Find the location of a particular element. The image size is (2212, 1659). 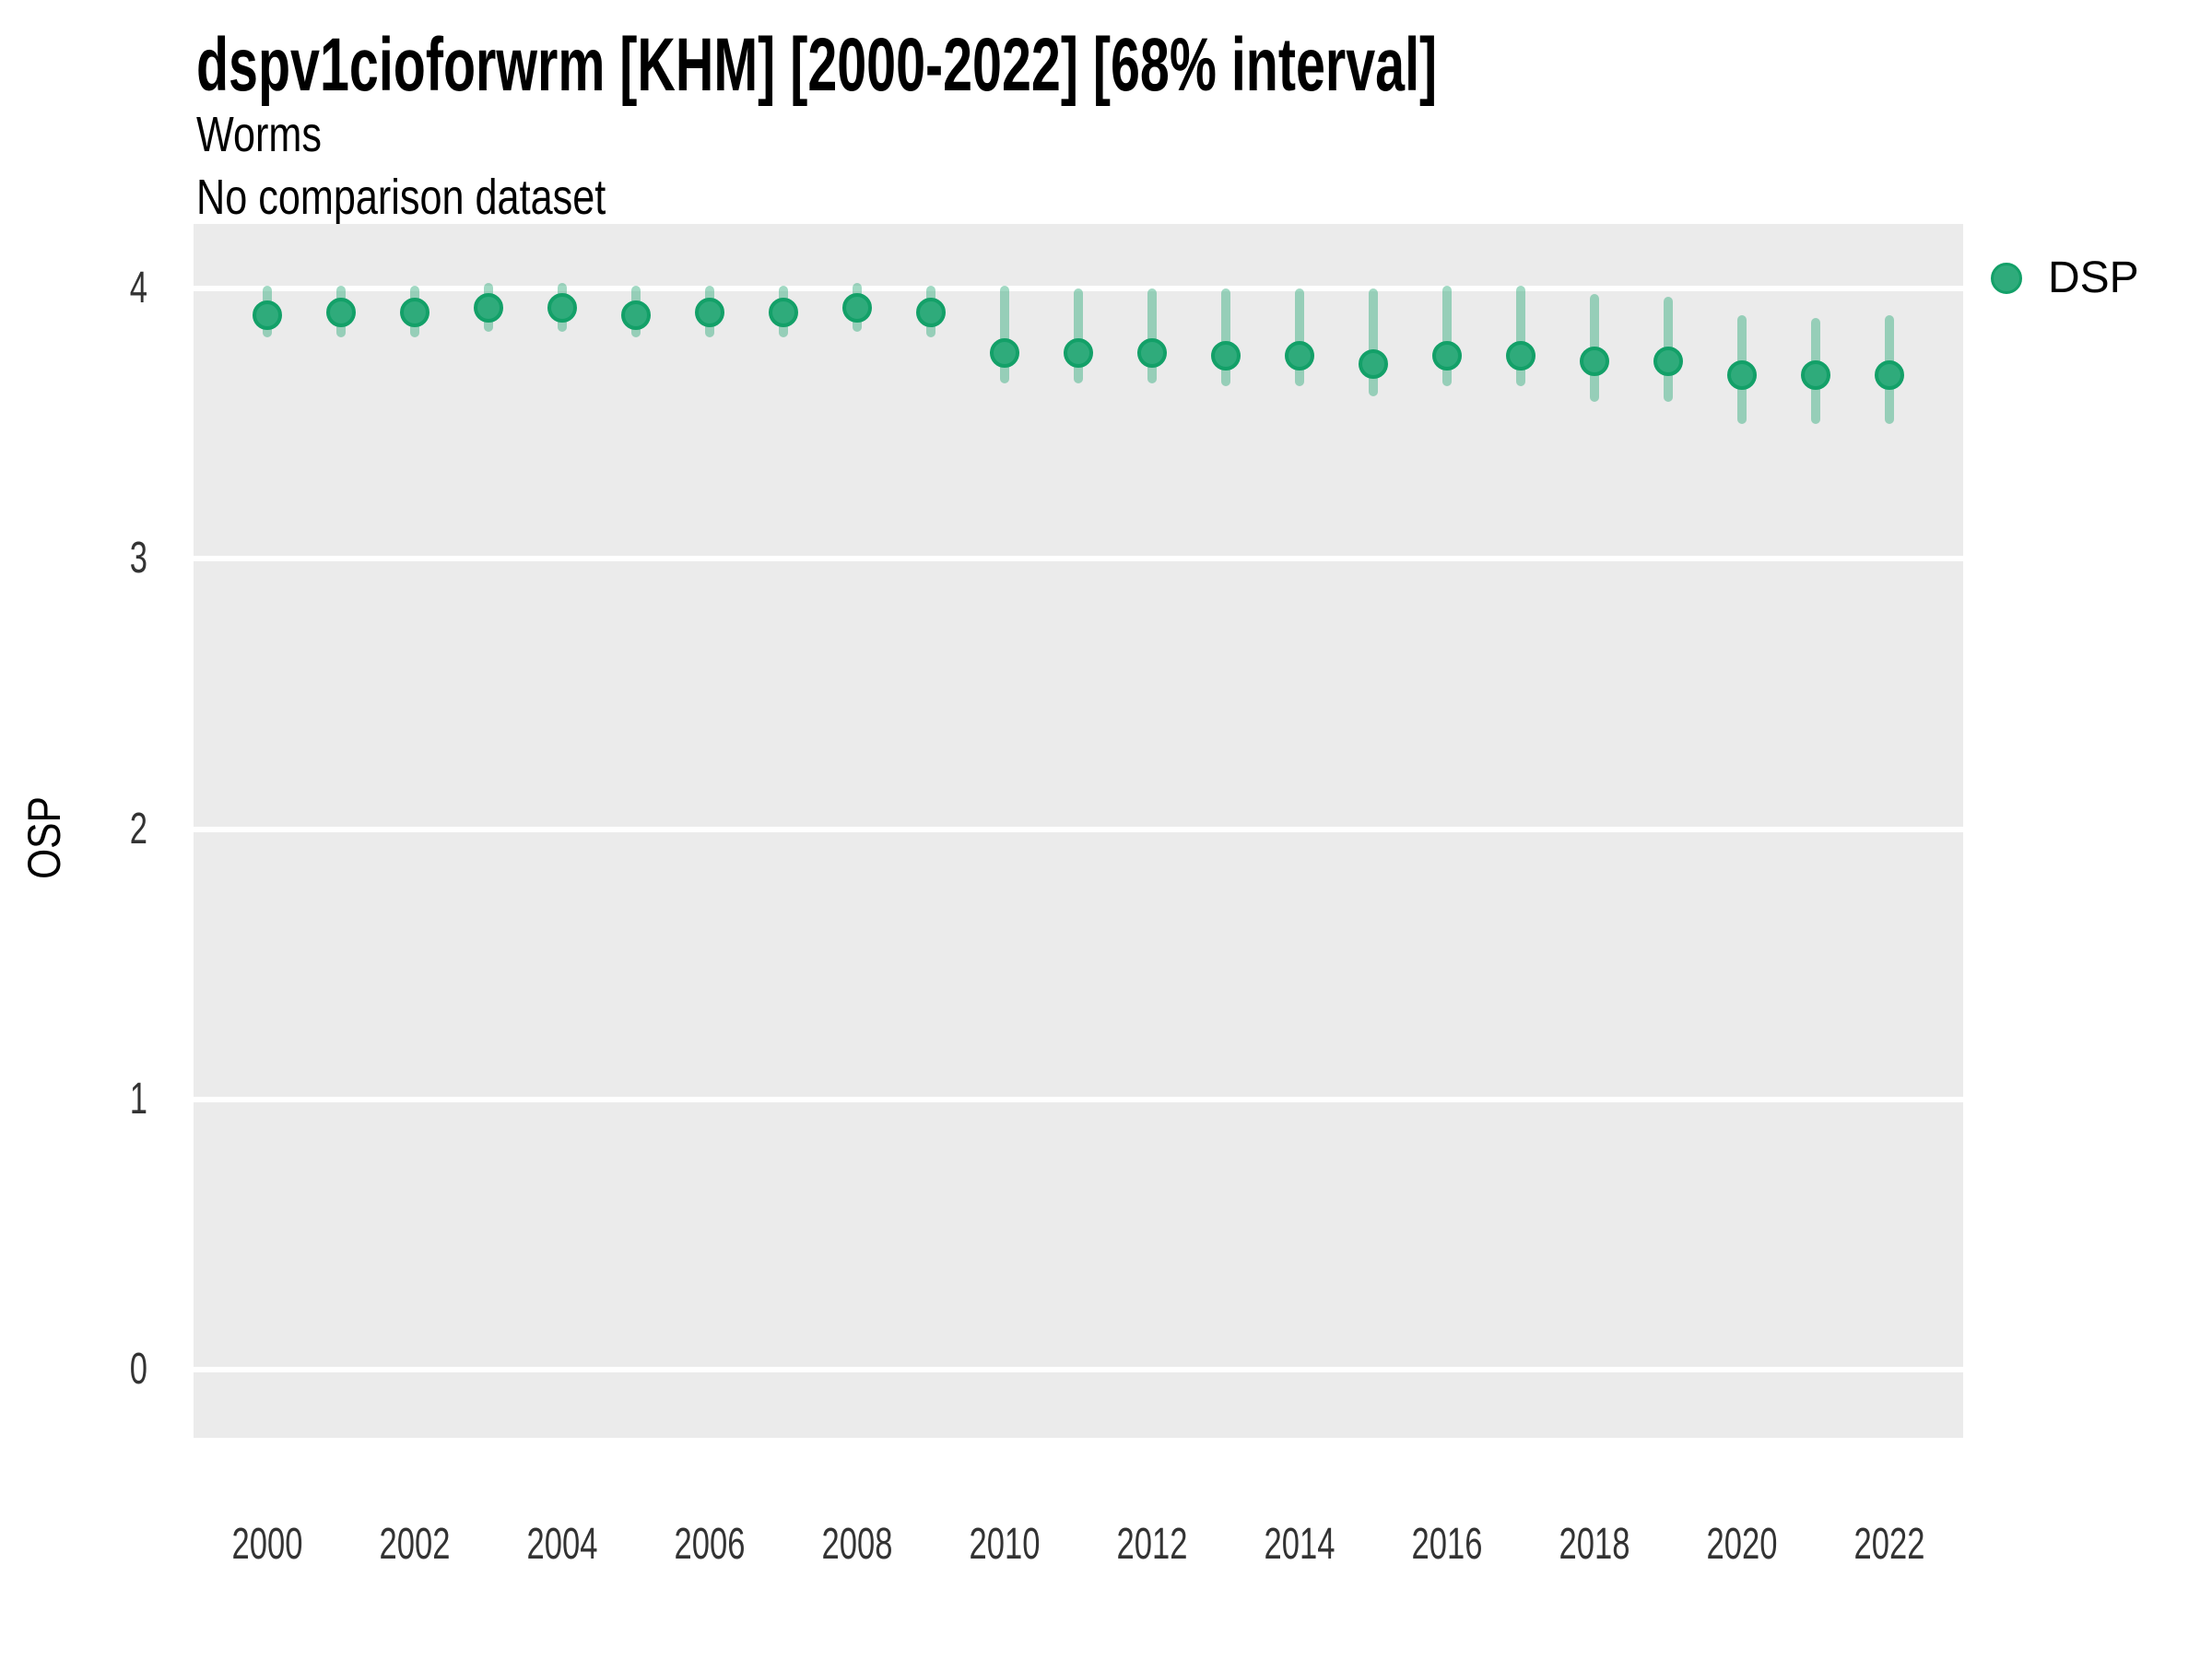

data-point-2021 is located at coordinates (1815, 374).